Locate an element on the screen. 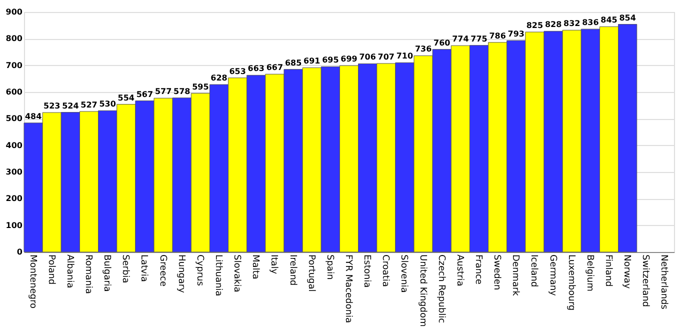 The width and height of the screenshot is (700, 336). x-tick-label: Austria is located at coordinates (459, 270).